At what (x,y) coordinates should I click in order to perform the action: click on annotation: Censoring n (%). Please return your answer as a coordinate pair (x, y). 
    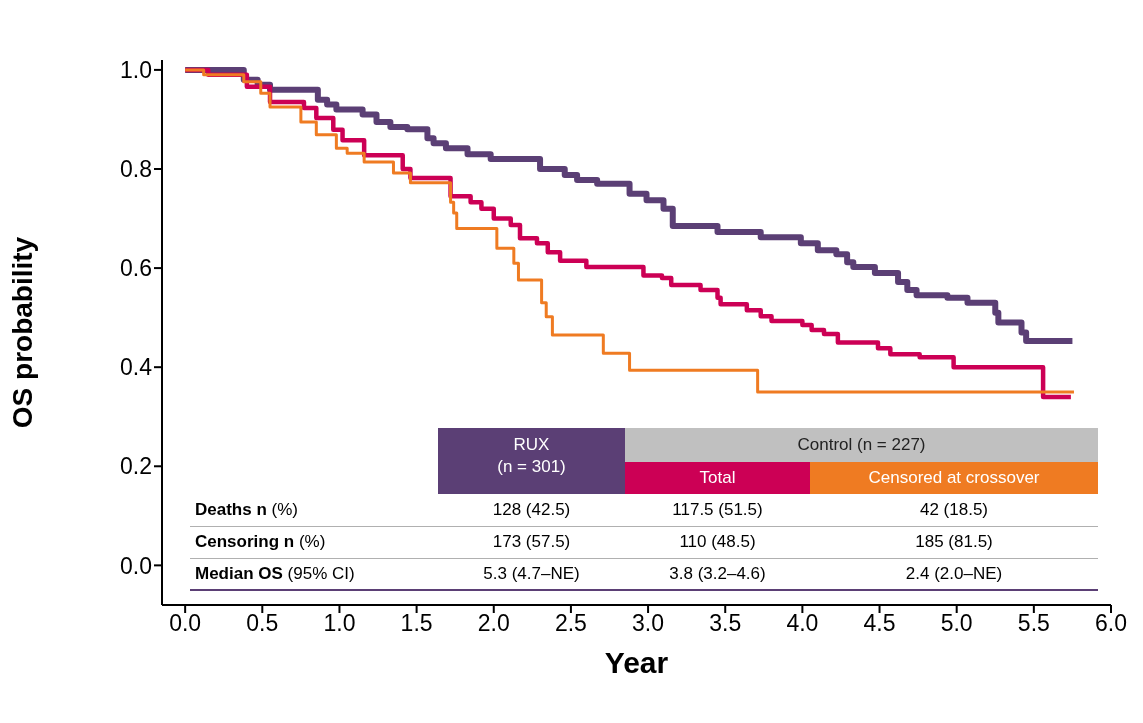
    Looking at the image, I should click on (314, 542).